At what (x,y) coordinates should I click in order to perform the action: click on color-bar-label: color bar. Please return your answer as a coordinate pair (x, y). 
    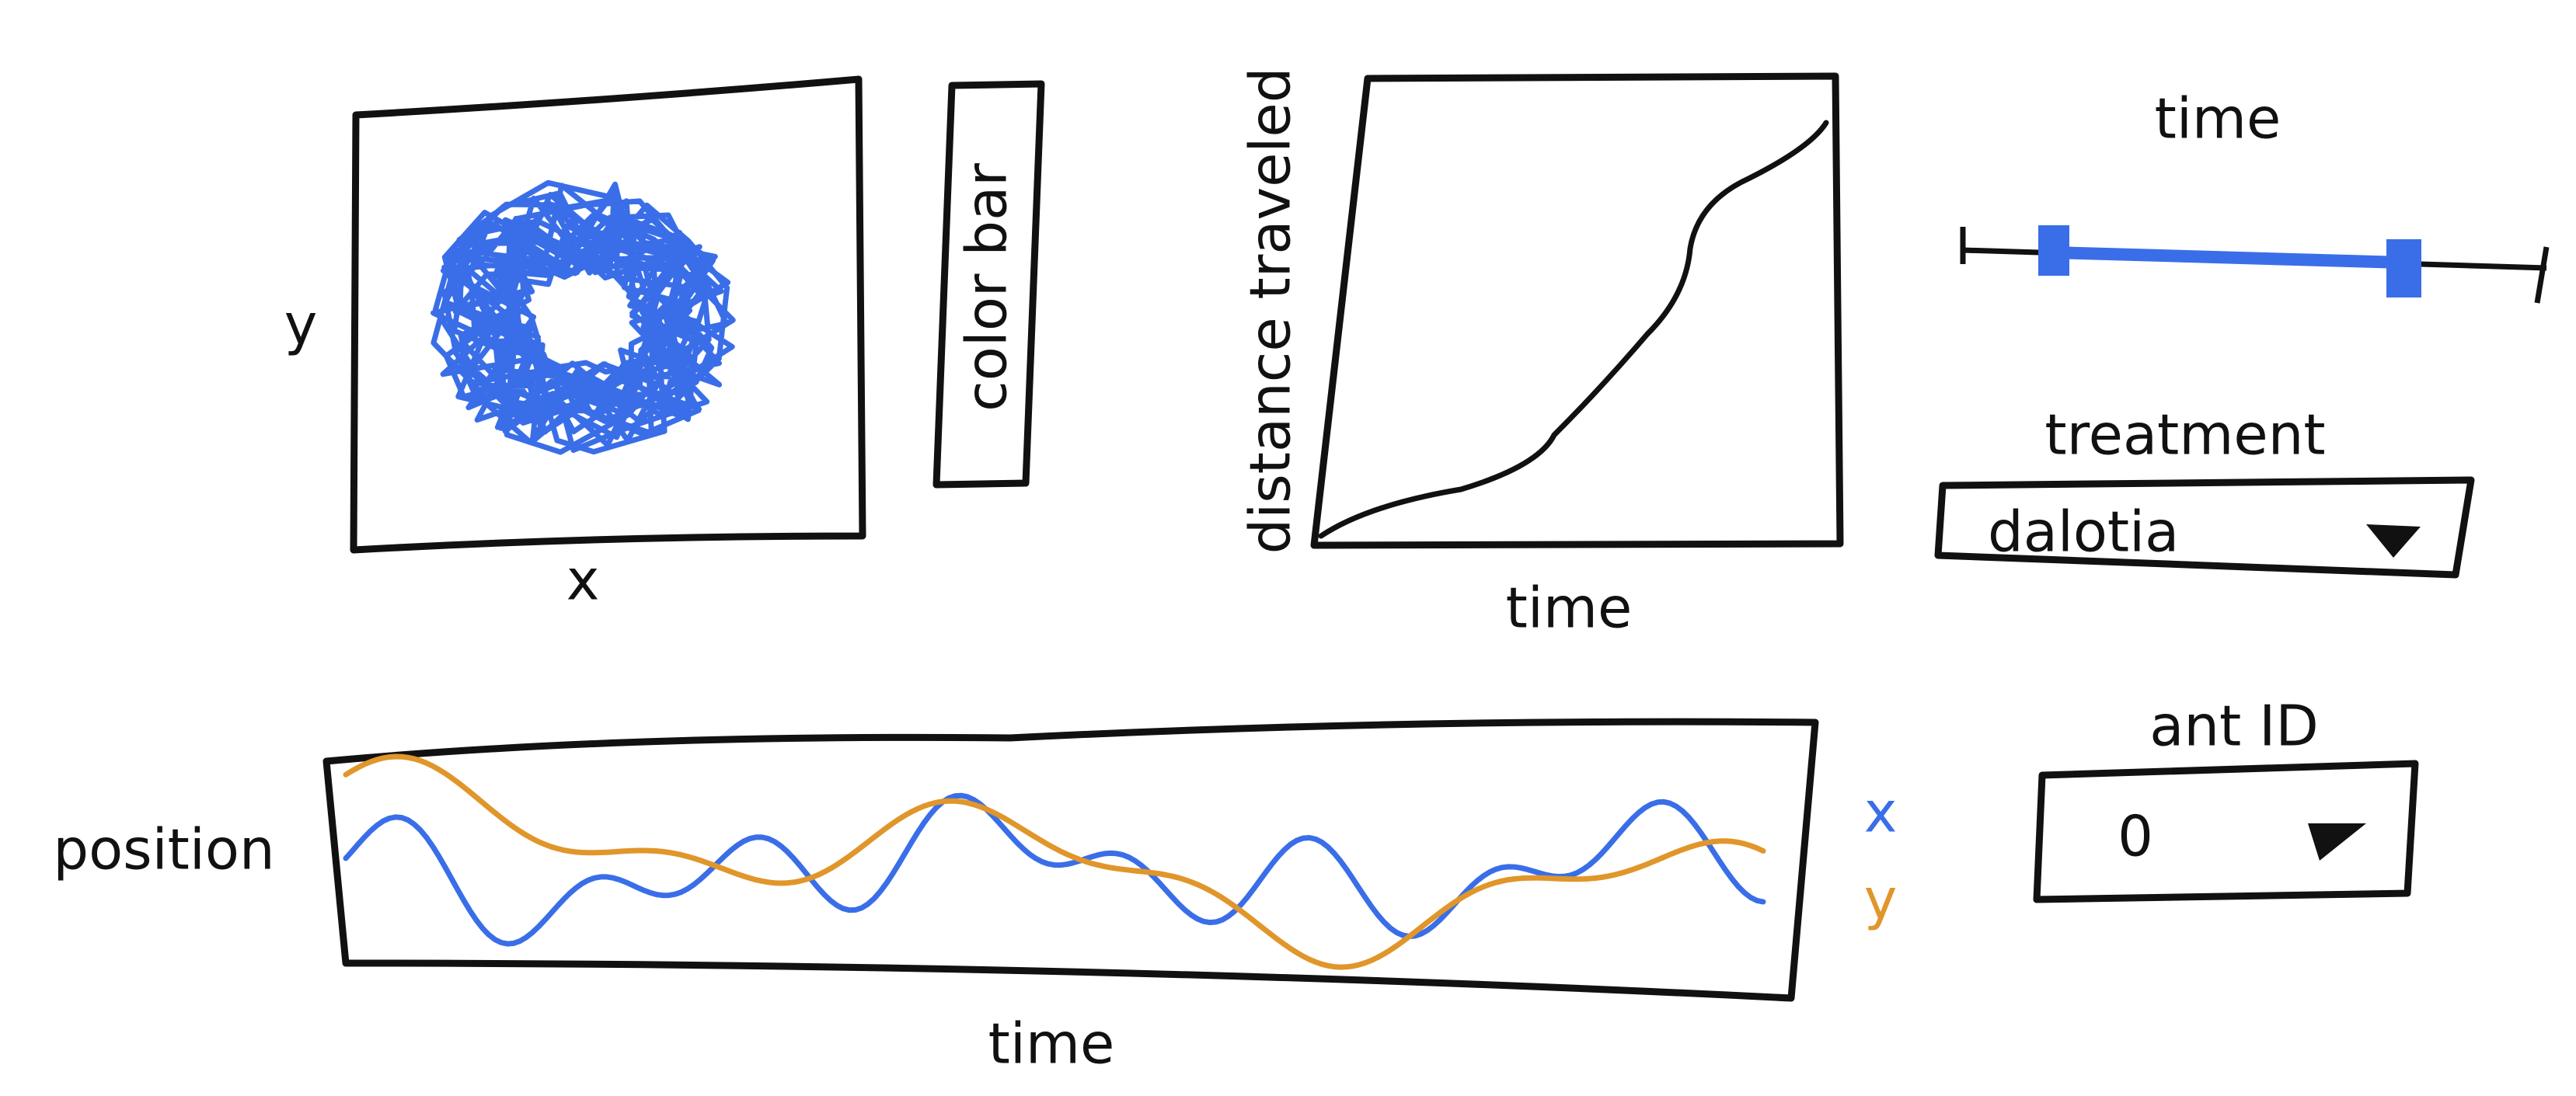
    Looking at the image, I should click on (987, 287).